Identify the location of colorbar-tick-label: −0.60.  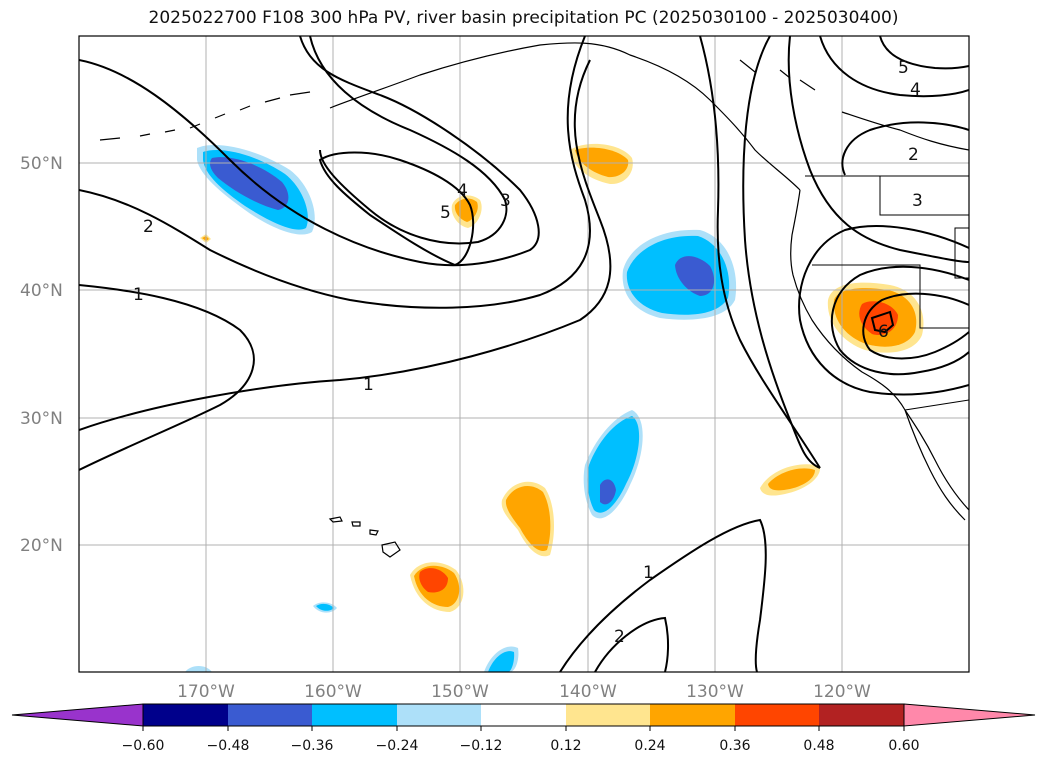
(143, 746).